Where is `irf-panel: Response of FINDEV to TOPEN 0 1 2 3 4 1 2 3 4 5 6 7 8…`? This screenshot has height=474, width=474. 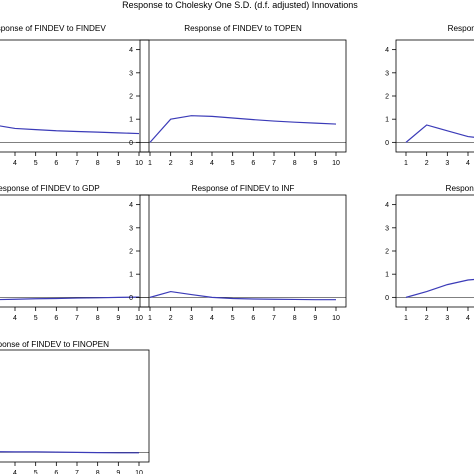
irf-panel: Response of FINDEV to TOPEN 0 1 2 3 4 1 2 3 4 5 6 7 8… is located at coordinates (238, 95).